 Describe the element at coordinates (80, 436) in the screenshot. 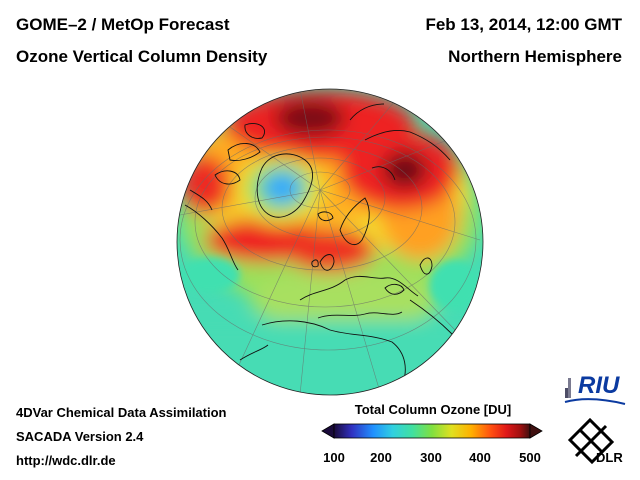

I see `version-label: SACADA Version 2.4` at that location.